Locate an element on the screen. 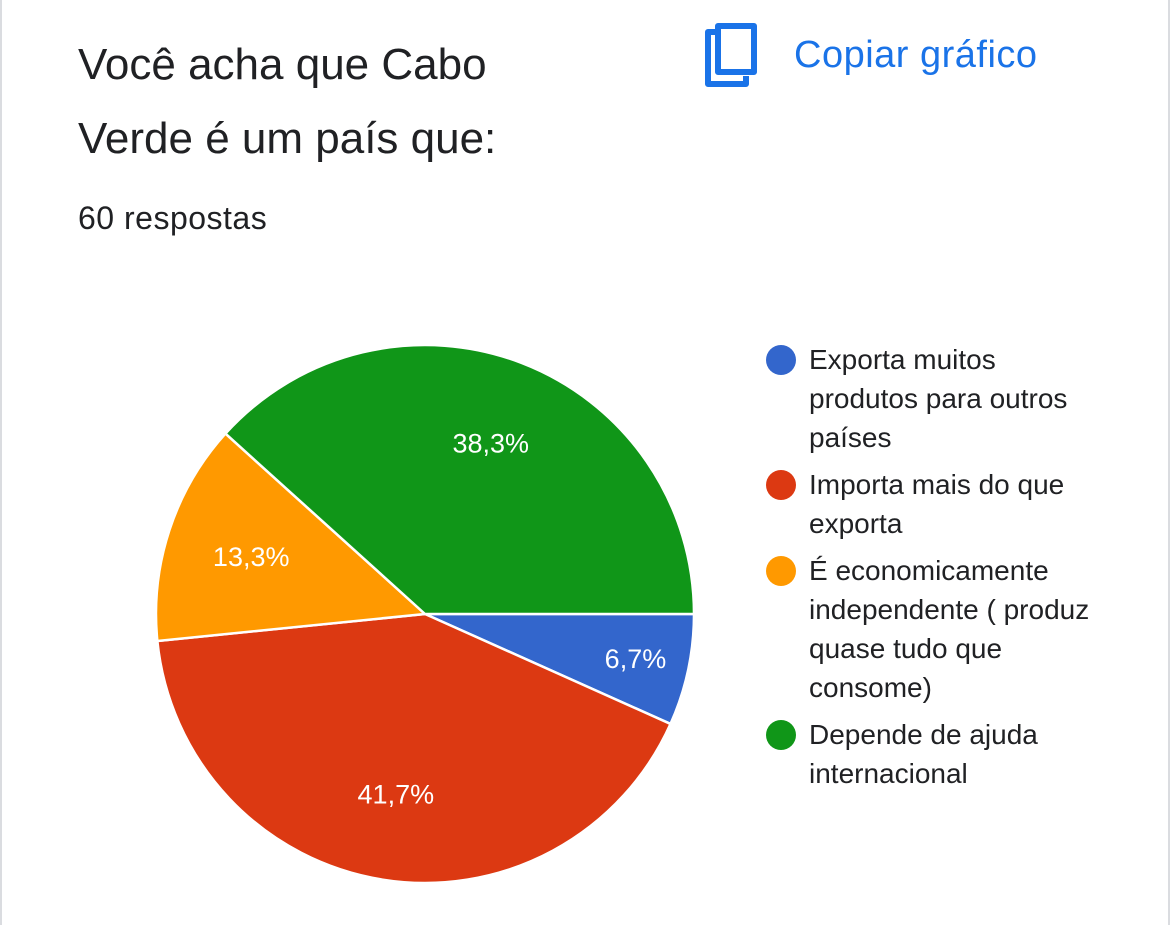 This screenshot has width=1170, height=925. legend-label: Depende de ajuda internacional is located at coordinates (923, 754).